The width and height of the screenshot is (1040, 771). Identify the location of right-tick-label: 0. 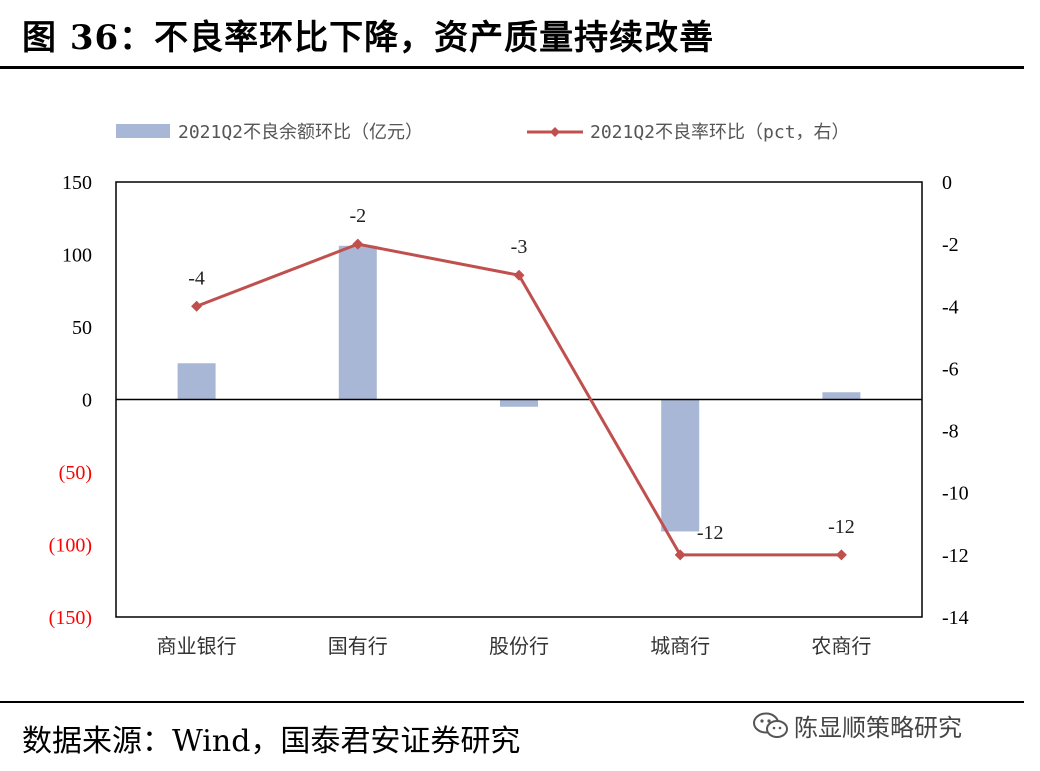
(947, 183).